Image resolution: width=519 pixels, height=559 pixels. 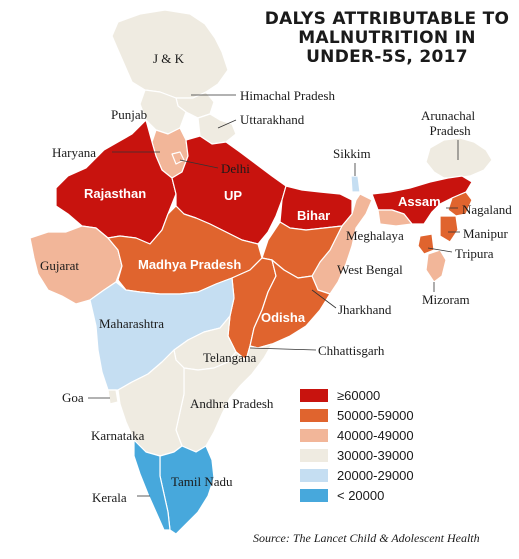 I want to click on title-line-1: DALYS ATTRIBUTABLE TO, so click(x=387, y=19).